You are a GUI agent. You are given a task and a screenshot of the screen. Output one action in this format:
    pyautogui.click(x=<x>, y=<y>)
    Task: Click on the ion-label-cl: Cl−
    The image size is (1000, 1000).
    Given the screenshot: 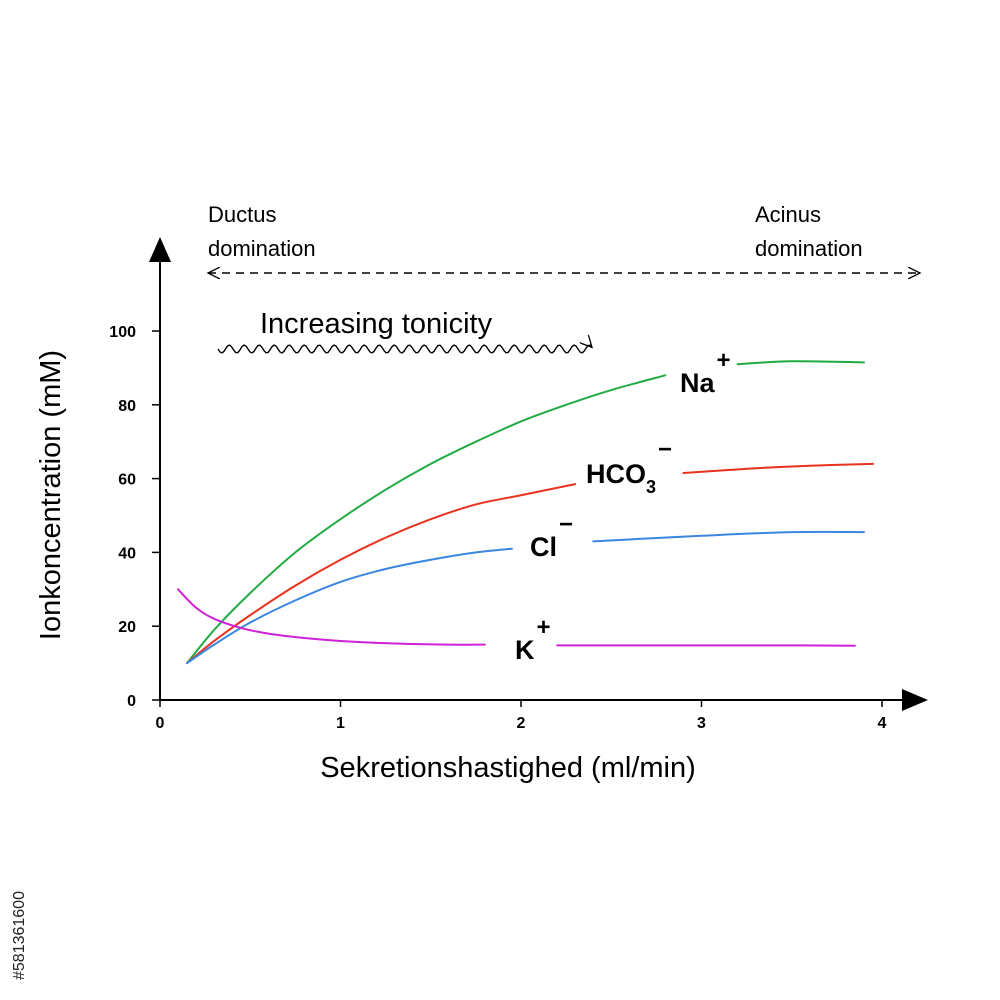 What is the action you would take?
    pyautogui.click(x=551, y=536)
    